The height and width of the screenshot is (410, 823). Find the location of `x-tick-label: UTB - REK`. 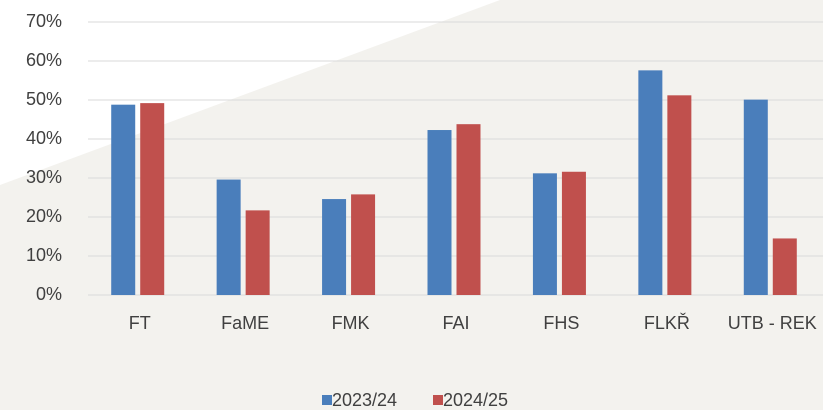

x-tick-label: UTB - REK is located at coordinates (772, 323).